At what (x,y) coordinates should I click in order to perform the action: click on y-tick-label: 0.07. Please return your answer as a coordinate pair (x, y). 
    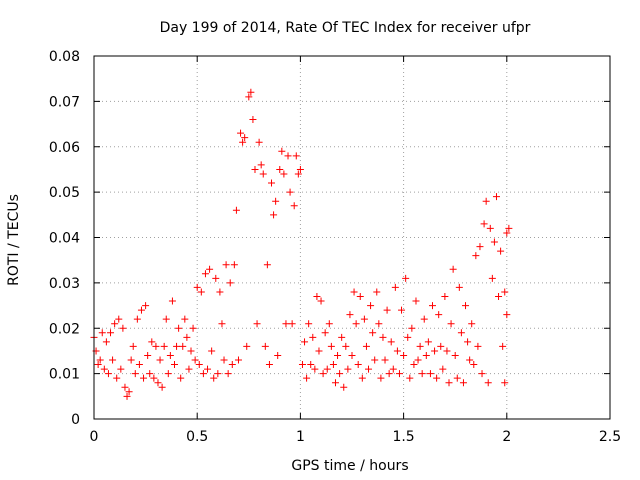
    Looking at the image, I should click on (64, 102).